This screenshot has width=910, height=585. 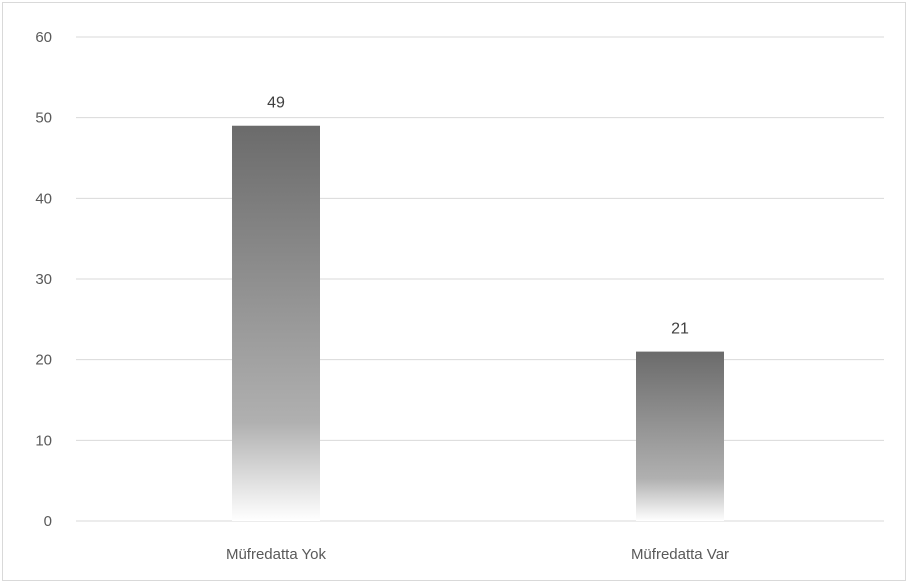 What do you see at coordinates (43, 118) in the screenshot?
I see `y-tick-label: 50` at bounding box center [43, 118].